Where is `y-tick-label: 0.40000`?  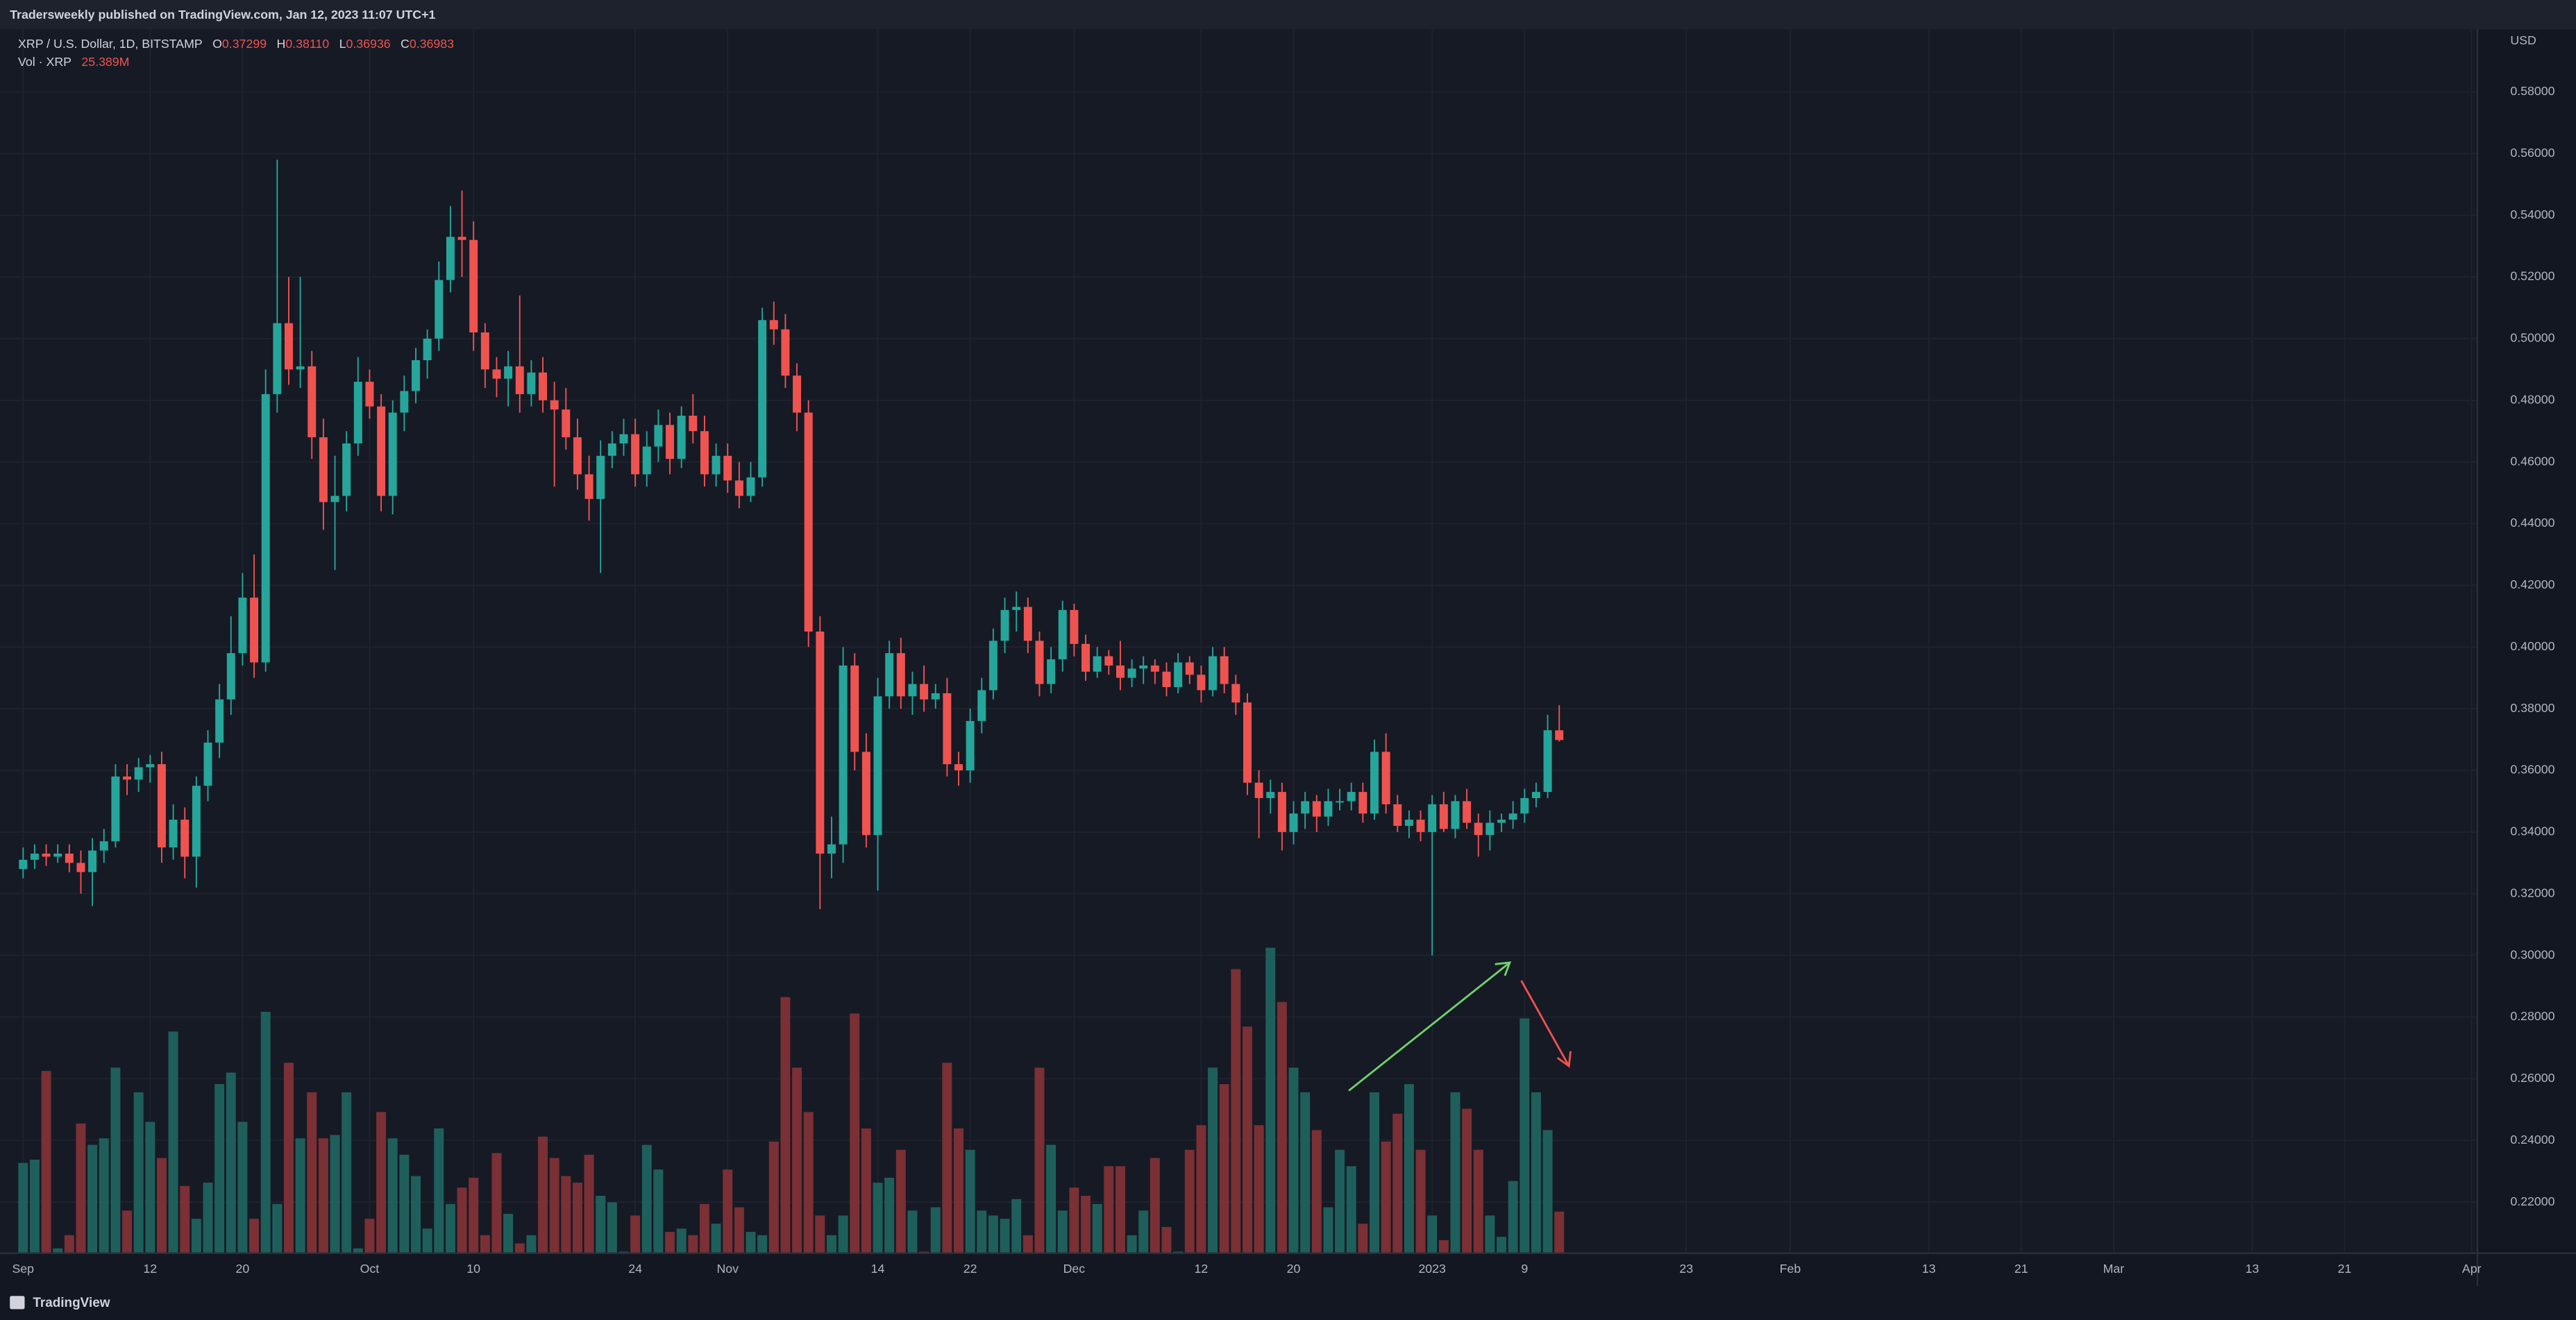
y-tick-label: 0.40000 is located at coordinates (2532, 646).